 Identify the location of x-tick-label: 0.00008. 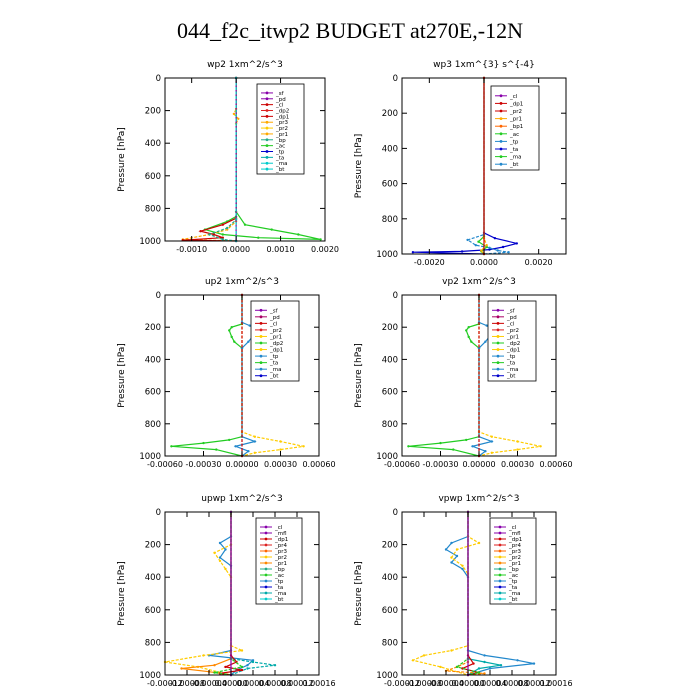
(274, 683).